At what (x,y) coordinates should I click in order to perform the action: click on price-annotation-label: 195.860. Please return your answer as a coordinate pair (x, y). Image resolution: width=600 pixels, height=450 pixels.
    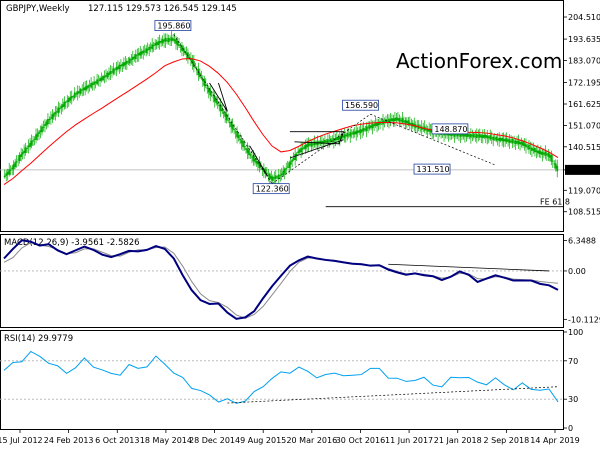
    Looking at the image, I should click on (173, 26).